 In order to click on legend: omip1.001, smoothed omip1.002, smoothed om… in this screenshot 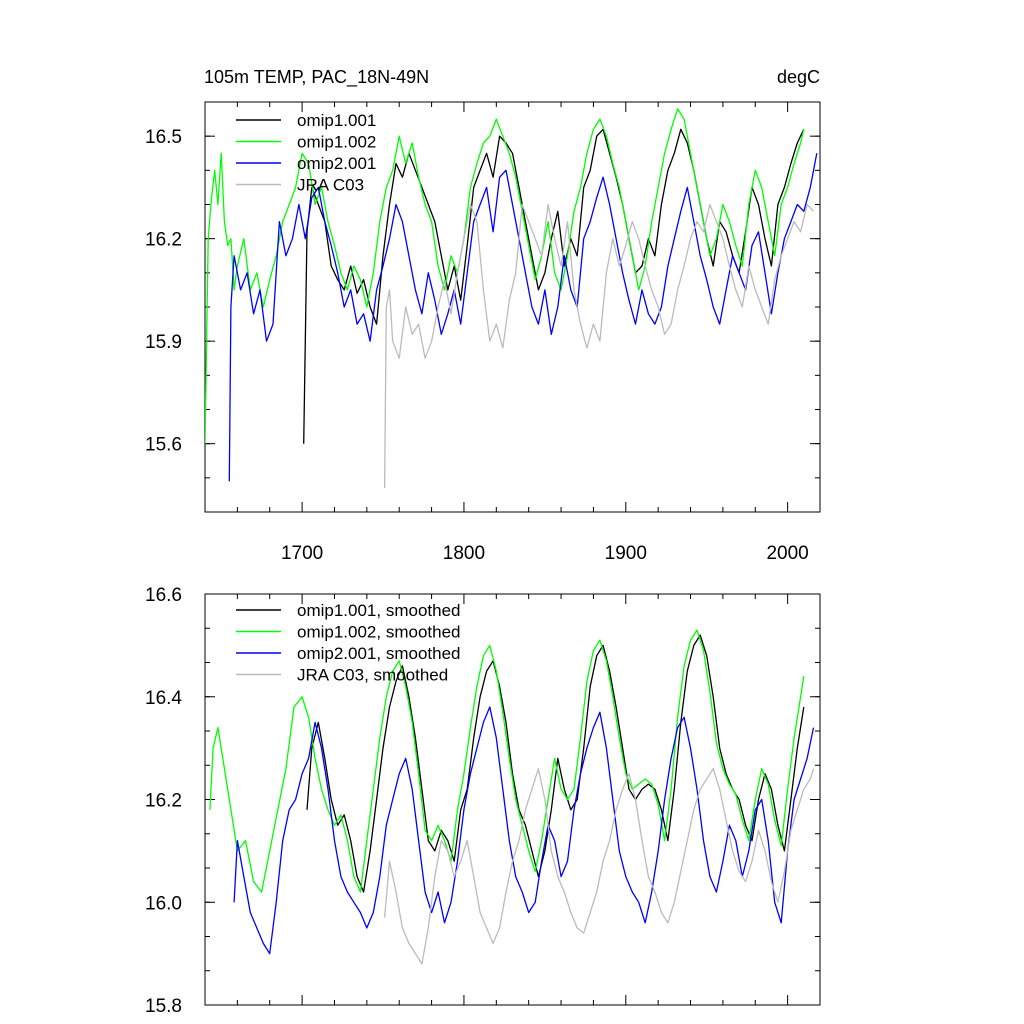, I will do `click(348, 643)`.